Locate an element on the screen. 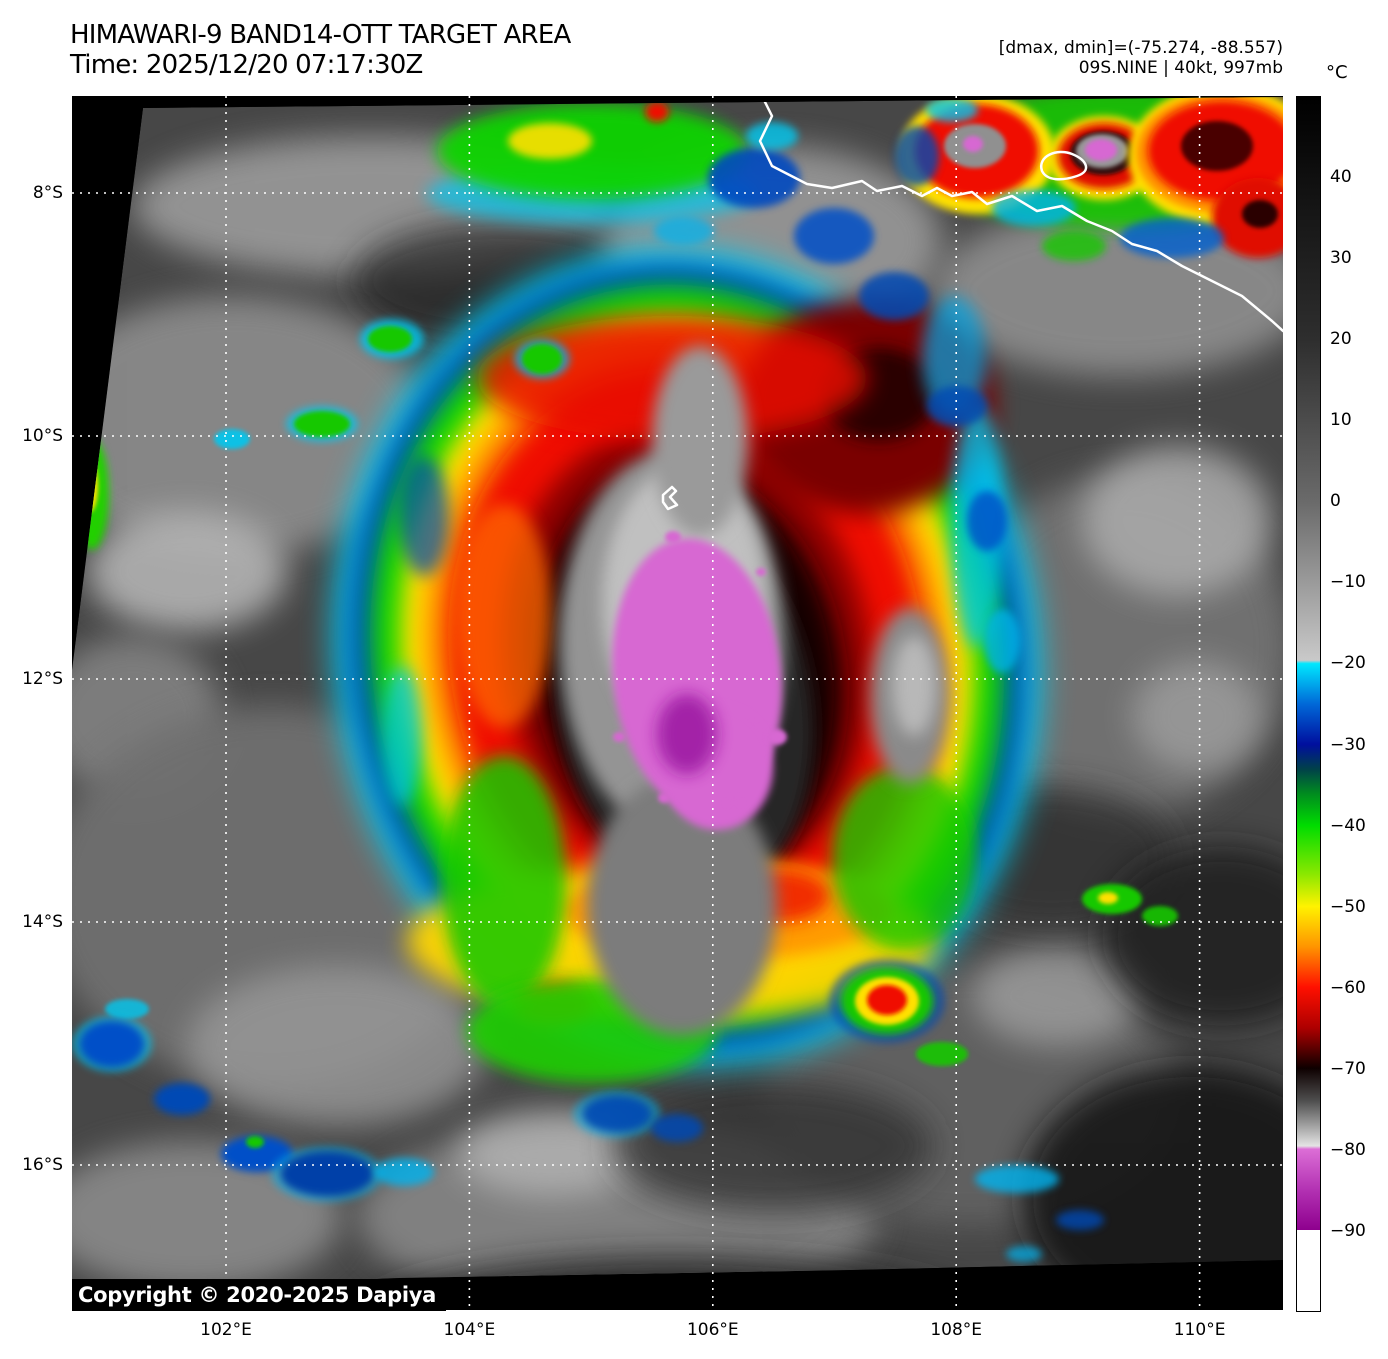 The width and height of the screenshot is (1388, 1359). lon-tick-label: 106°E is located at coordinates (712, 1330).